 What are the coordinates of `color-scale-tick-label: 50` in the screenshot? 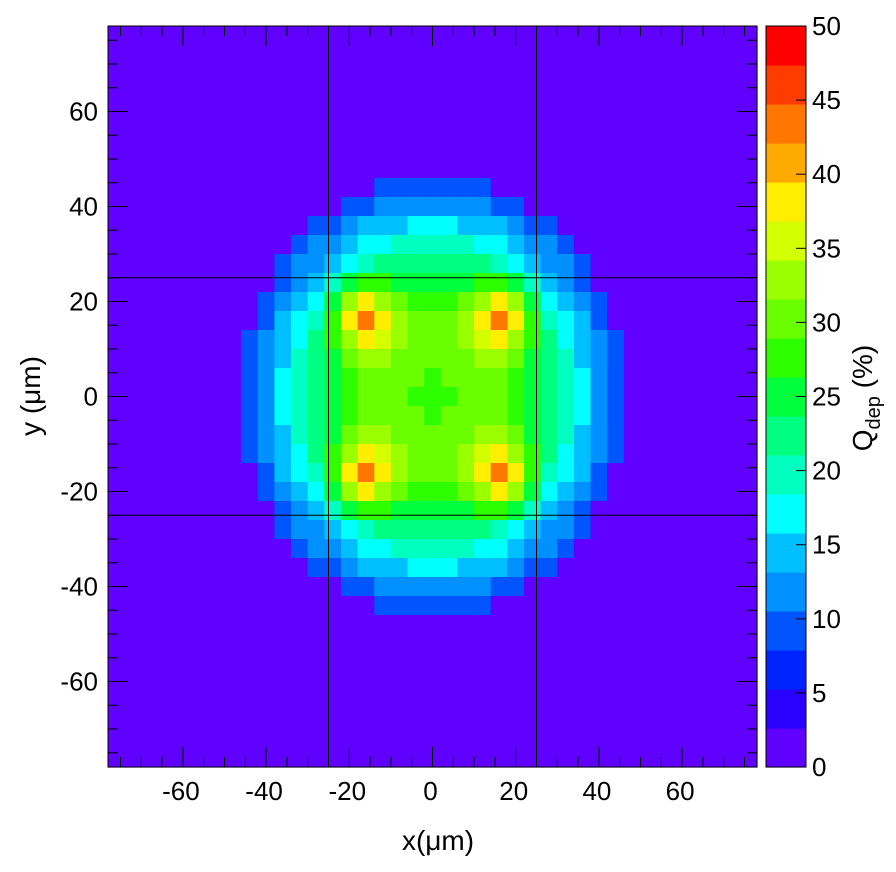 It's located at (826, 26).